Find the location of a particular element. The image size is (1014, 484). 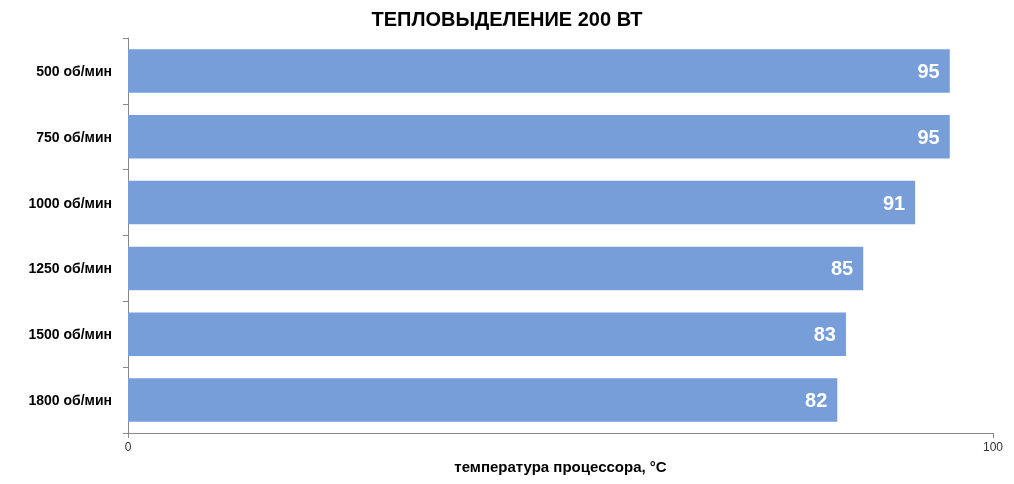

x-axis-title: температура процессора, °C is located at coordinates (560, 466).